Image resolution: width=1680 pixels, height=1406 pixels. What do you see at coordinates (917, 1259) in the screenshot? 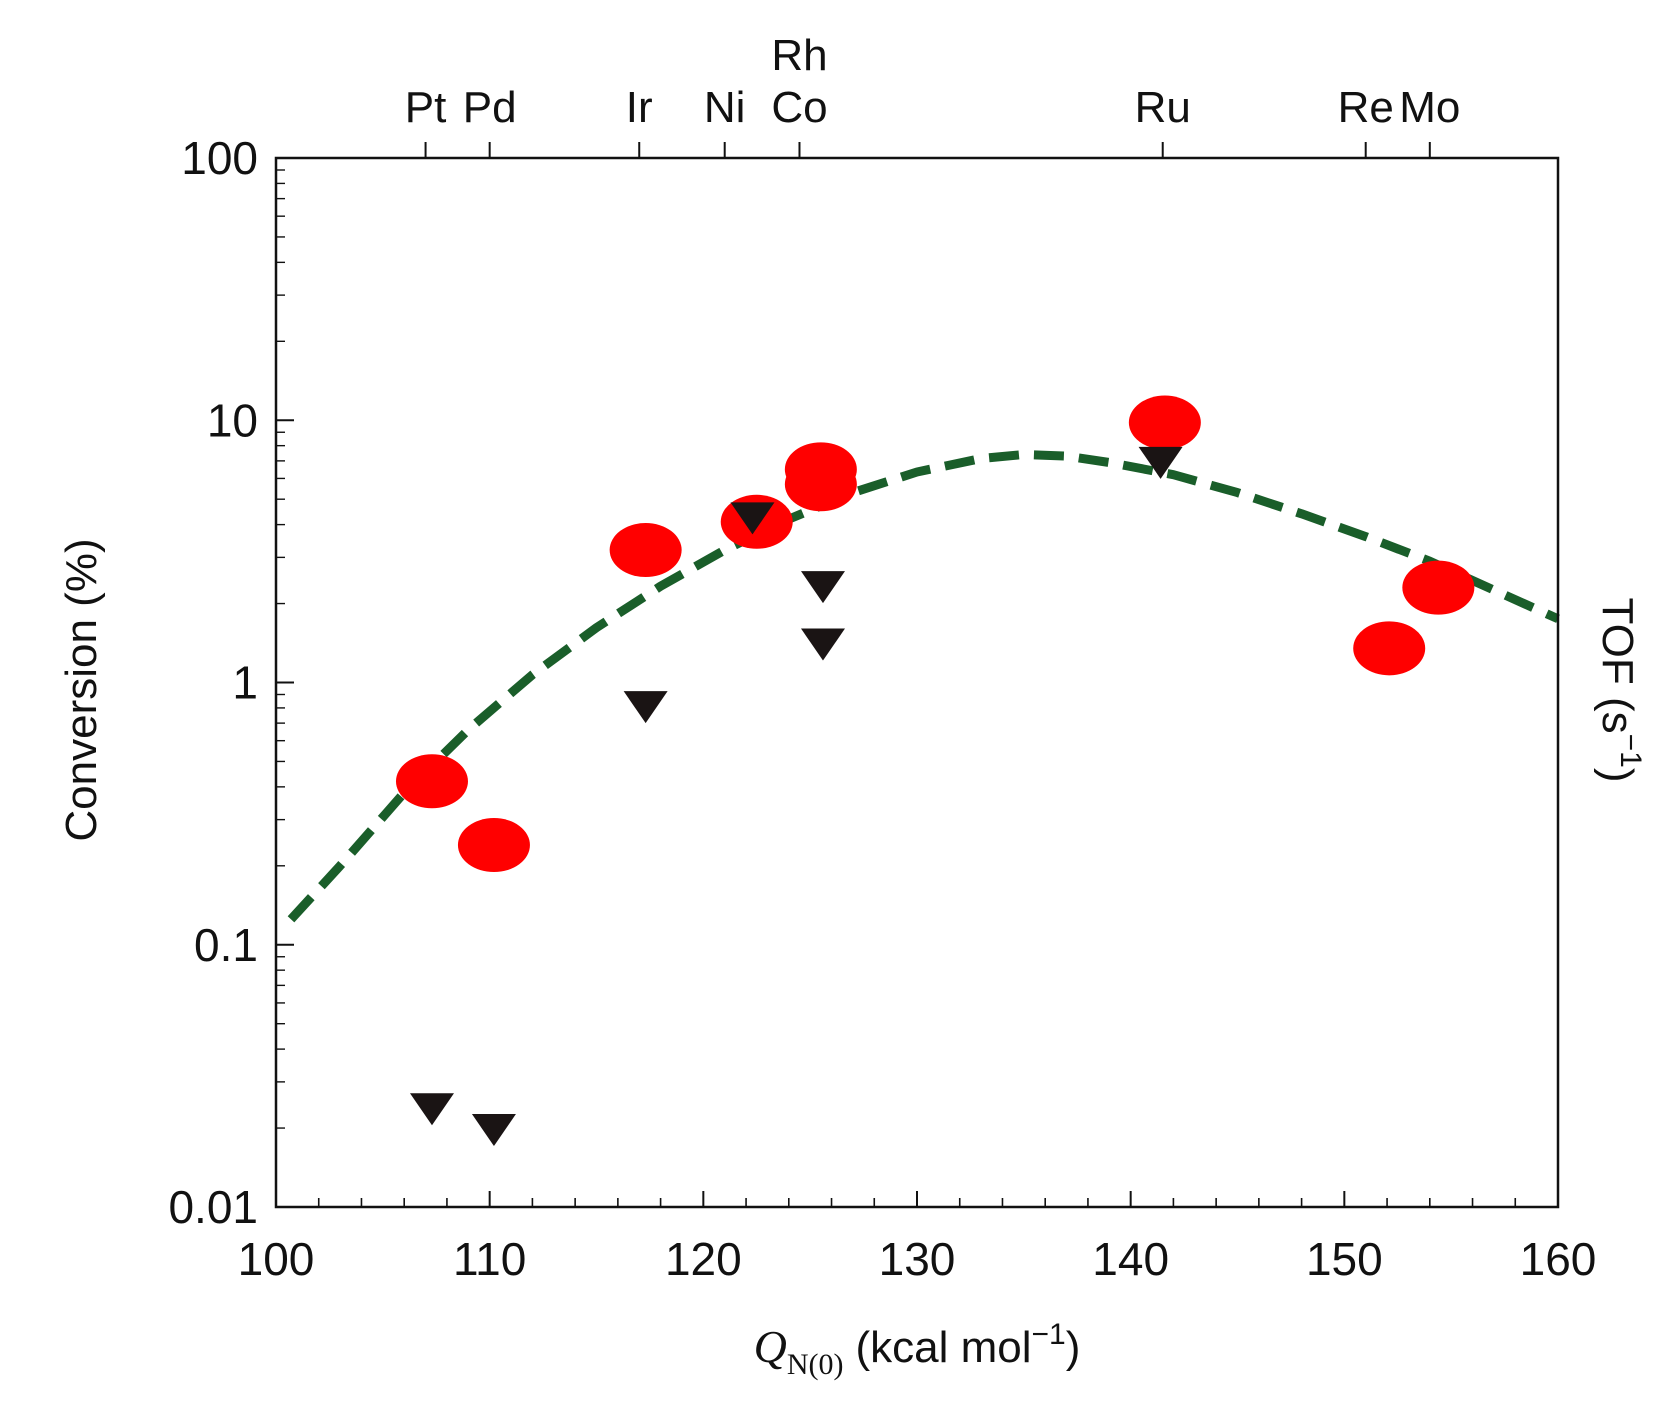
I see `x-tick-label: 130` at bounding box center [917, 1259].